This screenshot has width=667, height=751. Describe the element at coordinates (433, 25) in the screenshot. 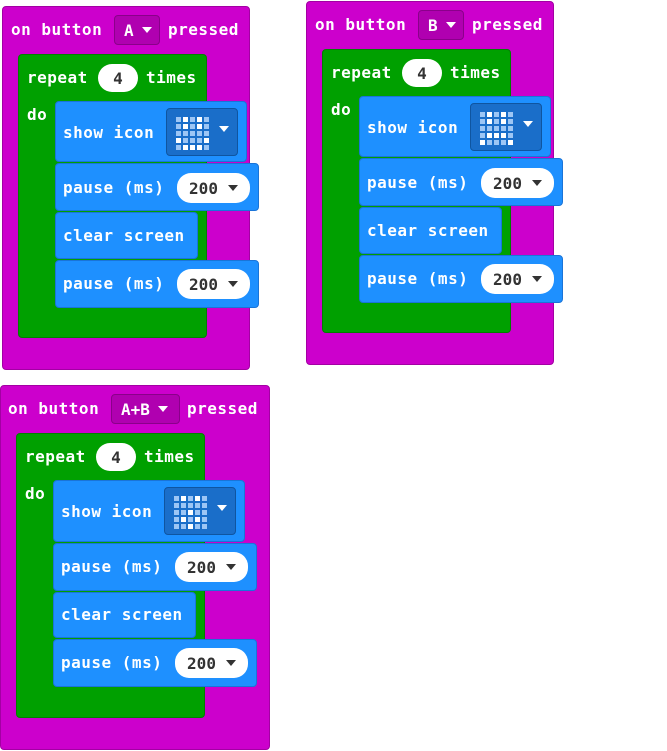

I see `button-dropdown-value: B` at that location.